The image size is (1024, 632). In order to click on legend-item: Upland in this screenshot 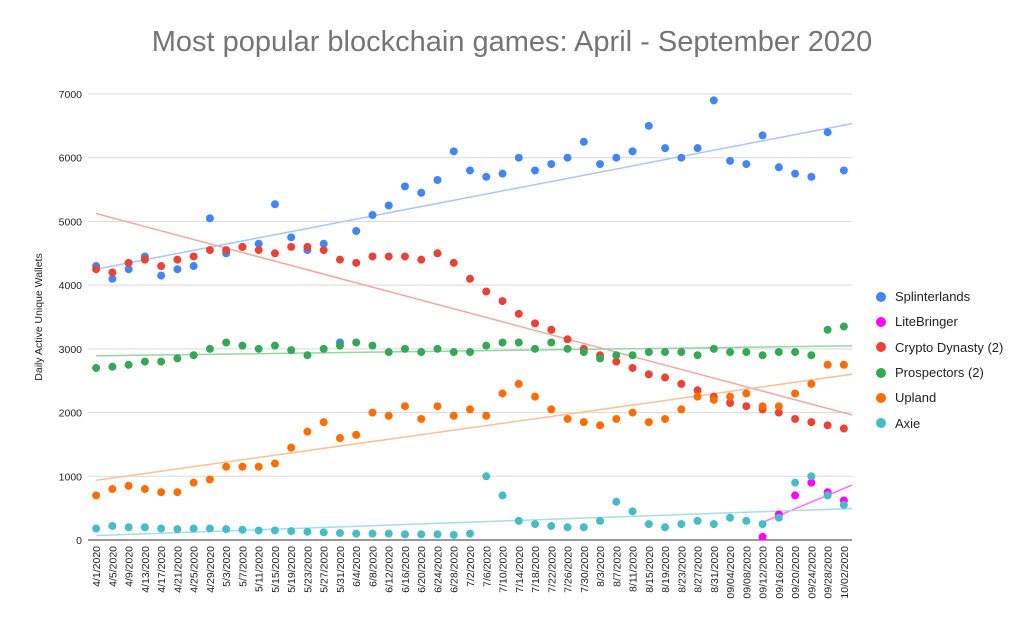, I will do `click(949, 397)`.